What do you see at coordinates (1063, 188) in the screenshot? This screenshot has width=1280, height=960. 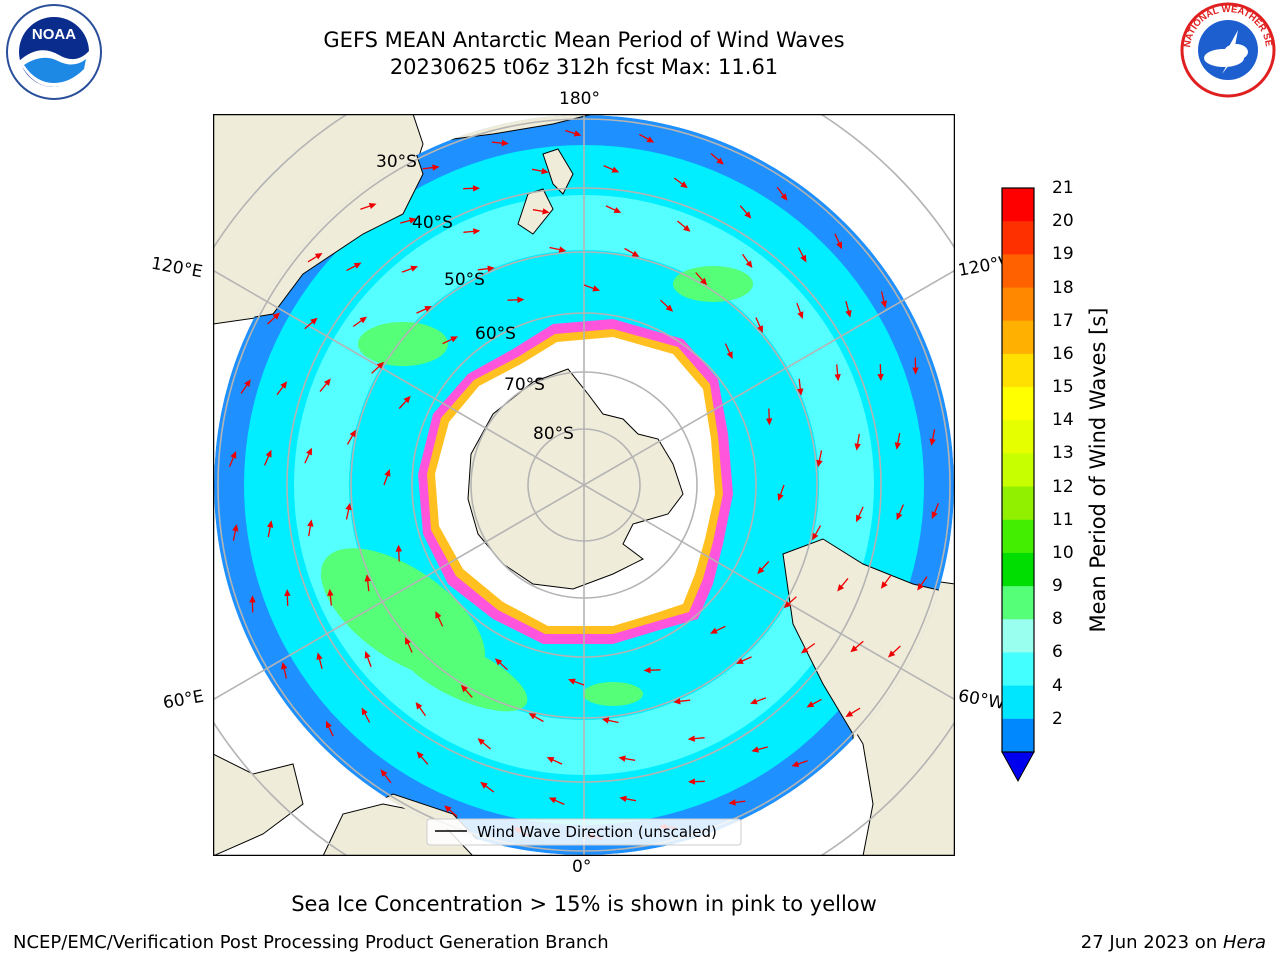 I see `colorbar-tick-label: 21` at bounding box center [1063, 188].